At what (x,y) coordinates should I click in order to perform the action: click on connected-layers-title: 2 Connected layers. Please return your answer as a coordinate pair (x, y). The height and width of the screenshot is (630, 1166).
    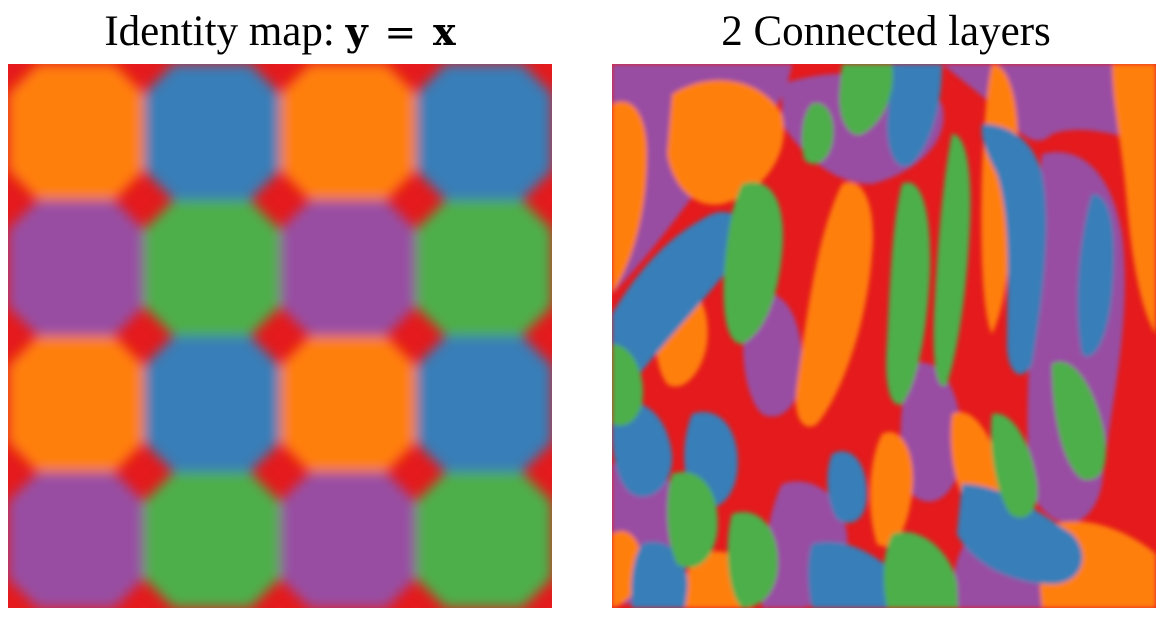
    Looking at the image, I should click on (886, 31).